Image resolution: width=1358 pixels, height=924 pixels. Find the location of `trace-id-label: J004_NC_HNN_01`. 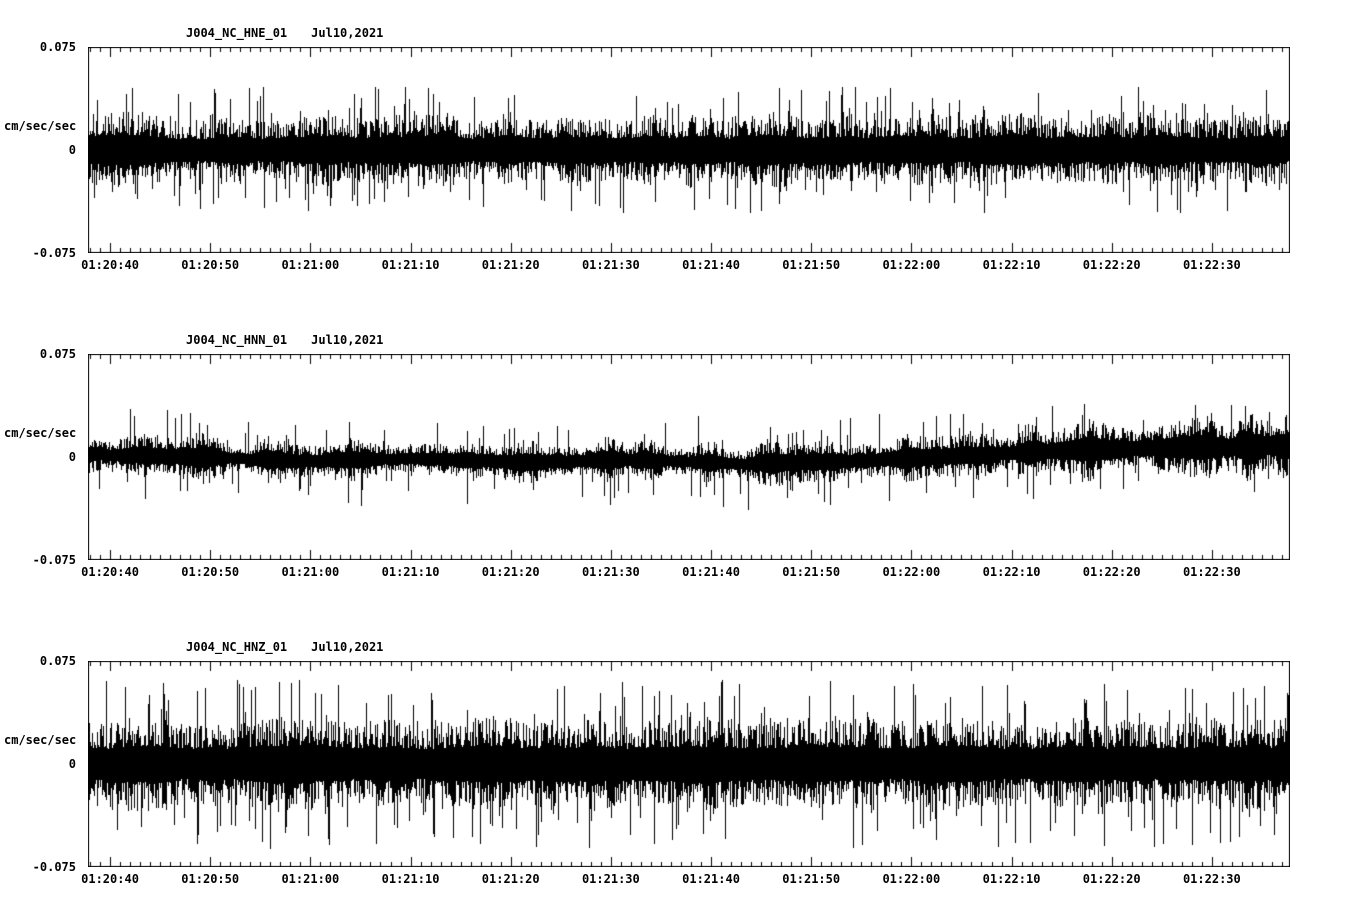

trace-id-label: J004_NC_HNN_01 is located at coordinates (237, 340).